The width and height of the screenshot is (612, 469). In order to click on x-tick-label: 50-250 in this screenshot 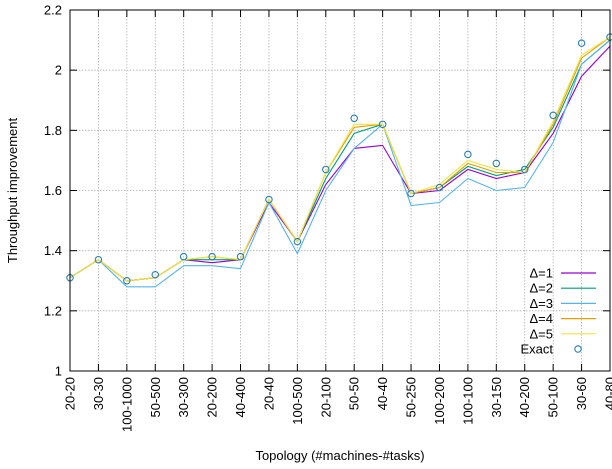, I will do `click(411, 397)`.